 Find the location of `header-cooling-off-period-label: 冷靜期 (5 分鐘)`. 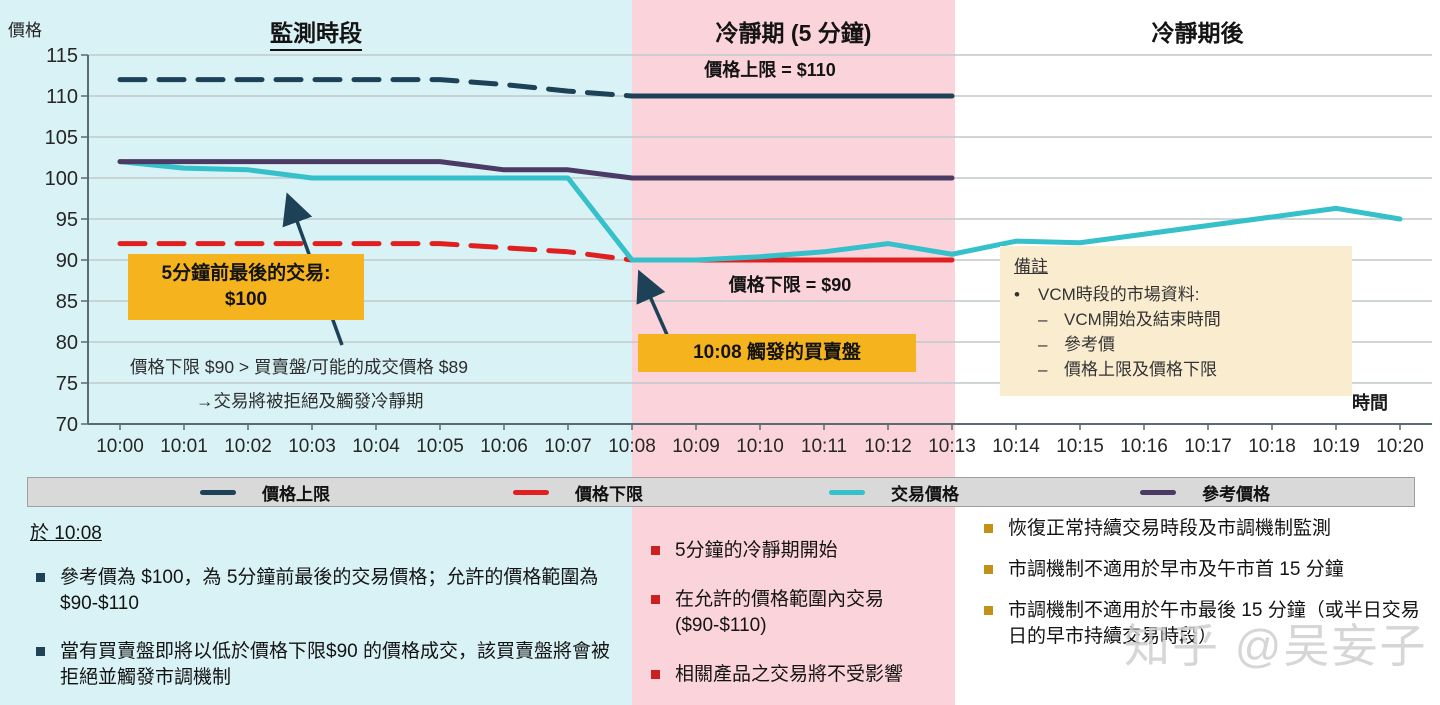

header-cooling-off-period-label: 冷靜期 (5 分鐘) is located at coordinates (793, 33).